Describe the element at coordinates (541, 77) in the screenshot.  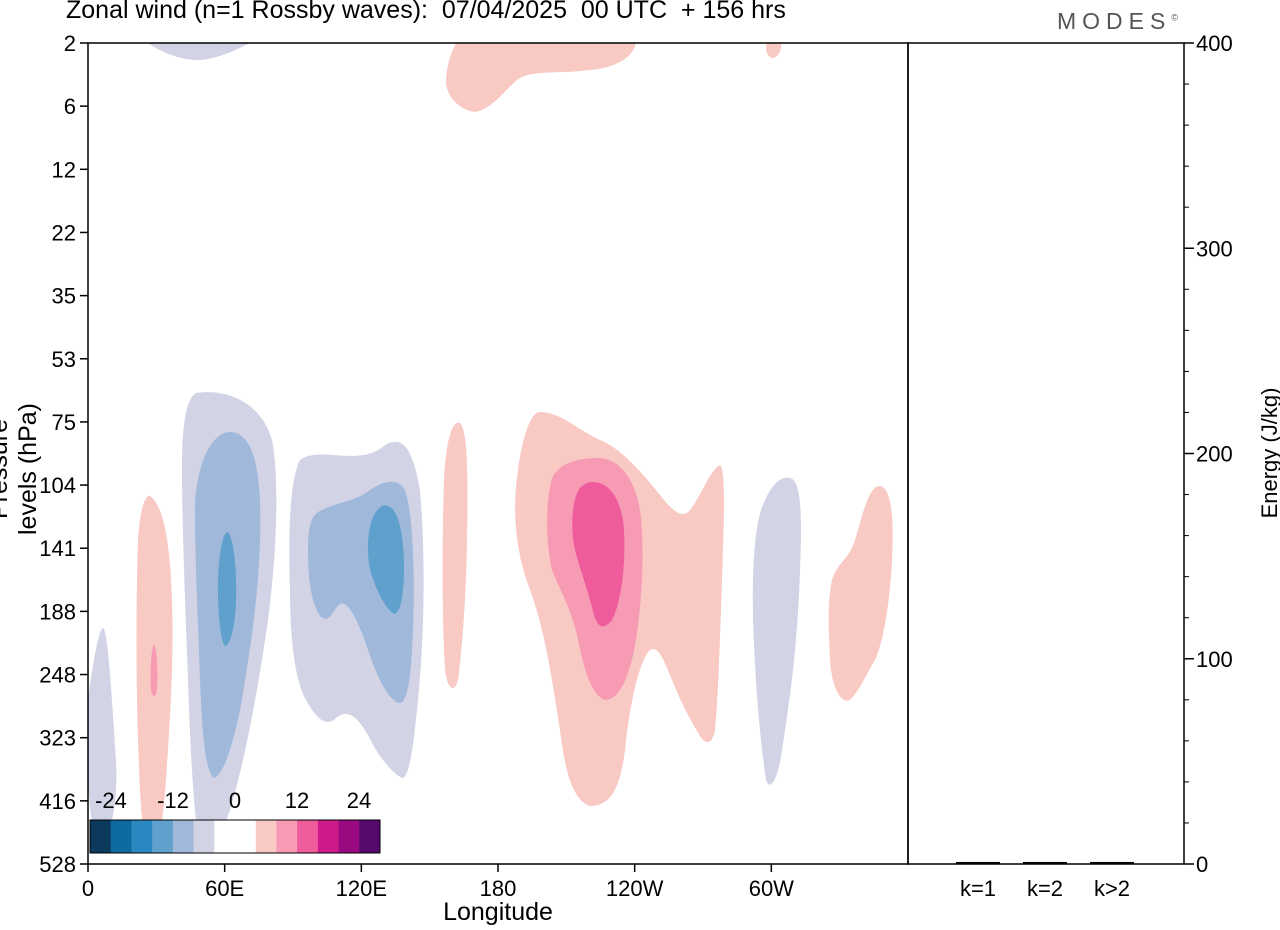
I see `contour-pos-light-pink-b` at that location.